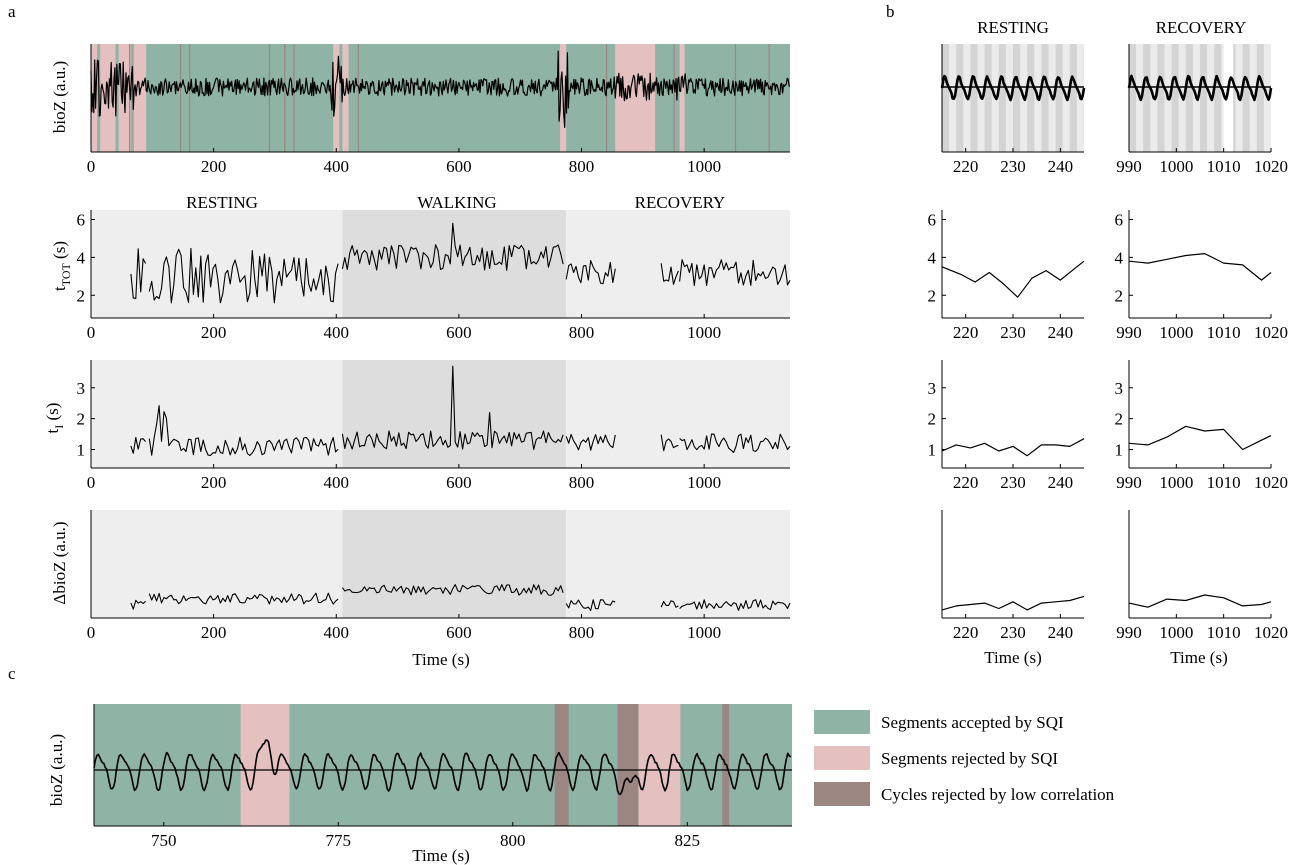 The width and height of the screenshot is (1301, 865). What do you see at coordinates (1114, 110) in the screenshot?
I see `panel-b-bioz-charts: 220 230 240 990 1000 1010 1020` at bounding box center [1114, 110].